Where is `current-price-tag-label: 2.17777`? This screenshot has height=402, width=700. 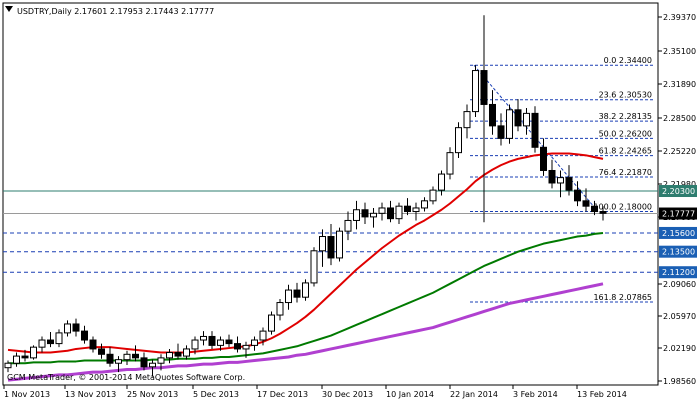 current-price-tag-label: 2.17777 is located at coordinates (678, 214).